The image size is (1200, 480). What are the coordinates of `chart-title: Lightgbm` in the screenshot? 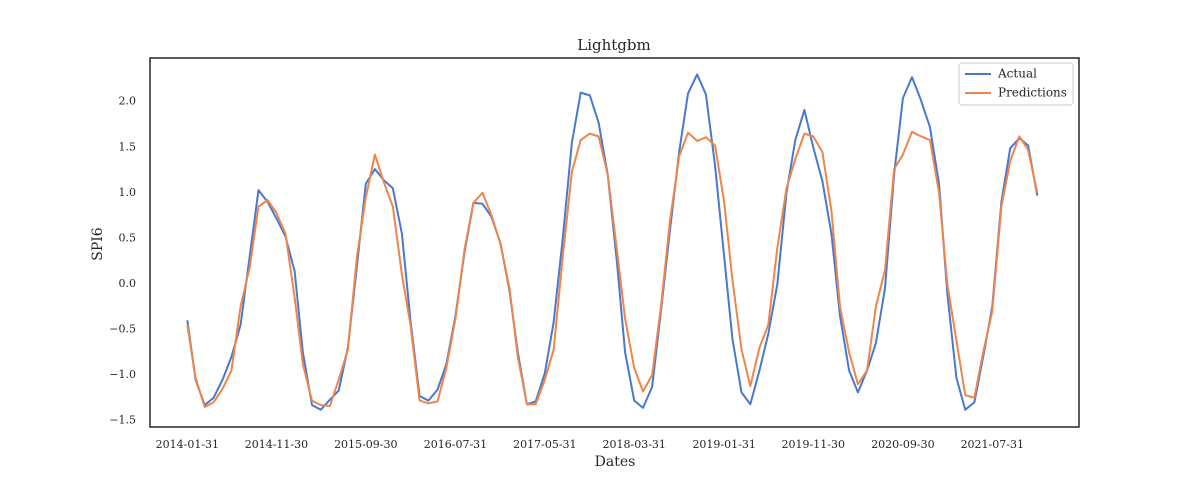 It's located at (613, 45).